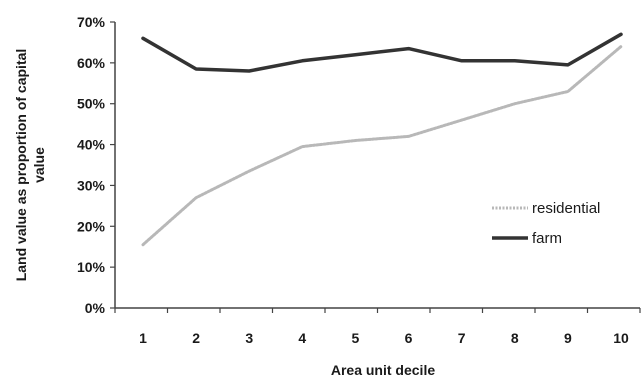 Image resolution: width=644 pixels, height=382 pixels. I want to click on x-tick-label: 8, so click(515, 338).